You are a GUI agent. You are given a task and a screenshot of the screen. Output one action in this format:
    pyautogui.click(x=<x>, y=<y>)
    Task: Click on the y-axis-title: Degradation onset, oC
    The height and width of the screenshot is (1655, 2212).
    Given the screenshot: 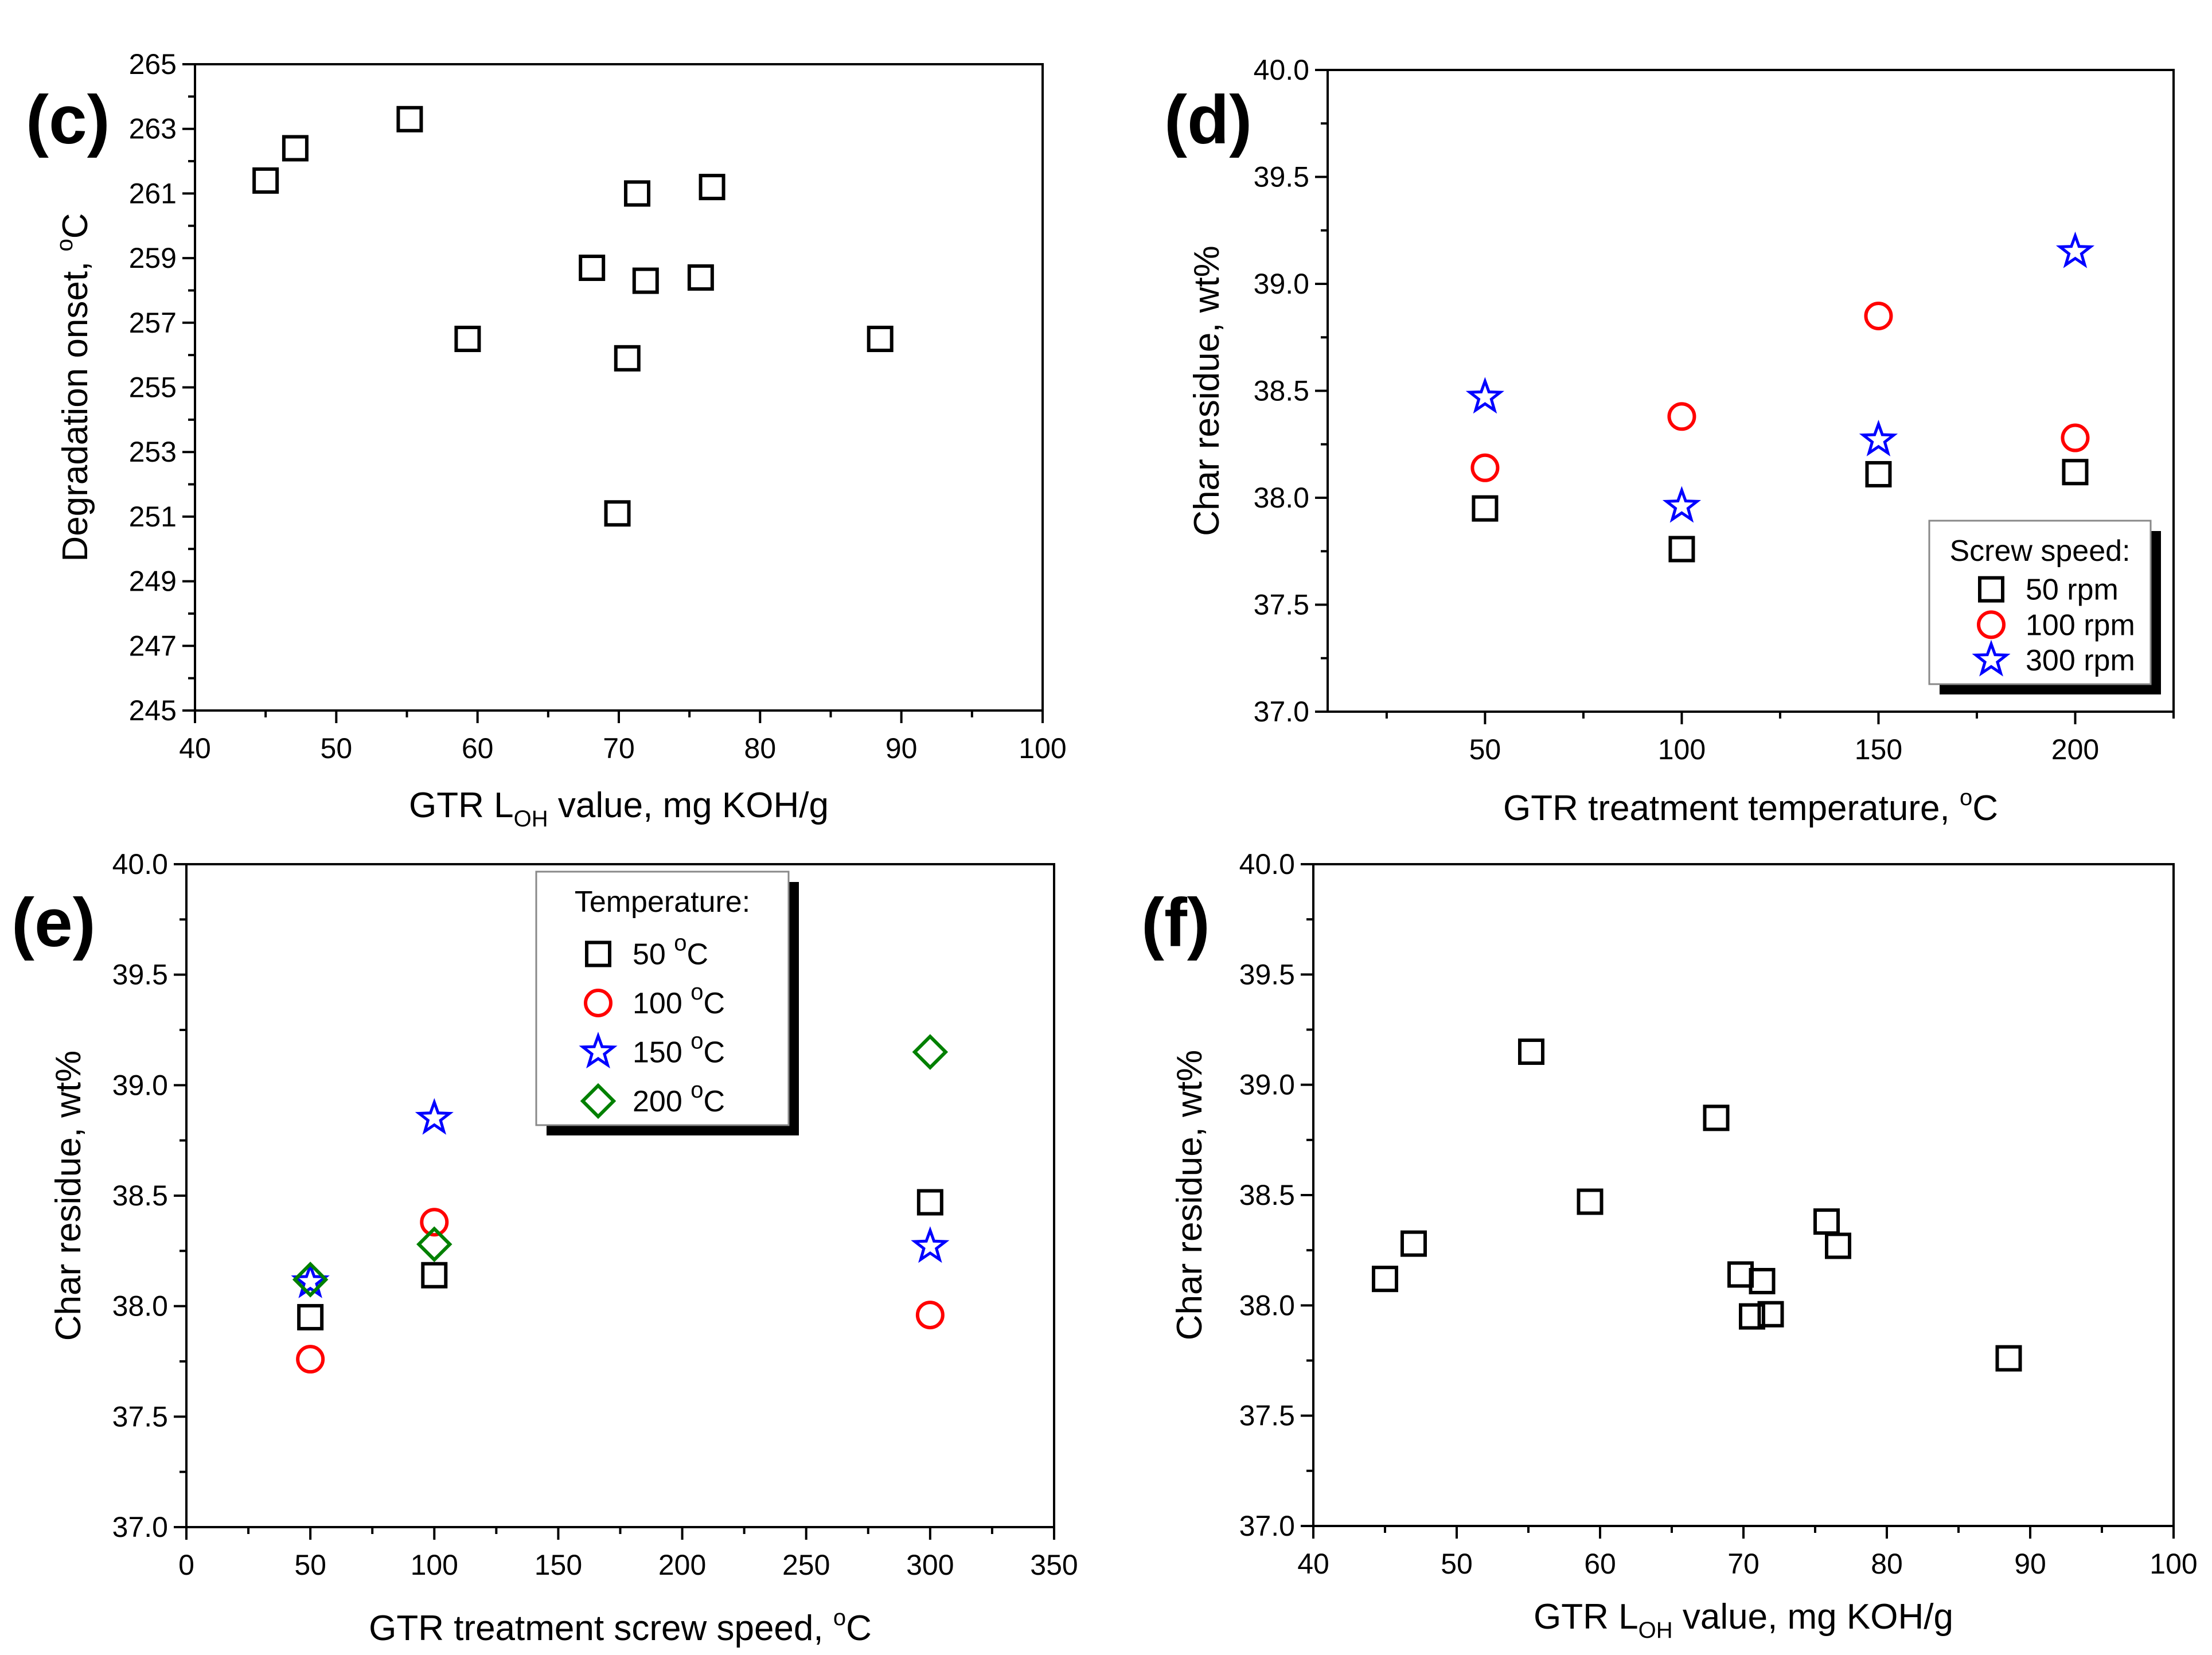 What is the action you would take?
    pyautogui.click(x=73, y=387)
    